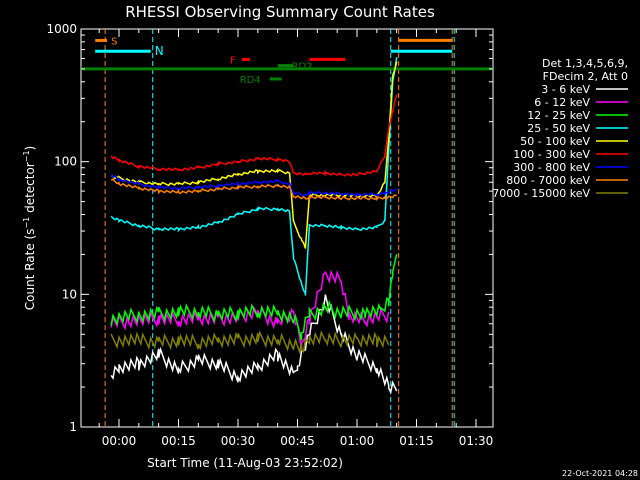  Describe the element at coordinates (555, 141) in the screenshot. I see `legend-entry-label: 50 - 100 keV` at that location.